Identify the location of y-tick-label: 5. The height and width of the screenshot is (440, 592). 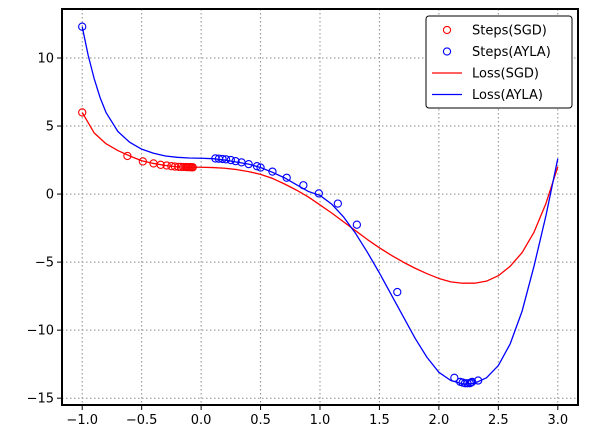
(50, 127).